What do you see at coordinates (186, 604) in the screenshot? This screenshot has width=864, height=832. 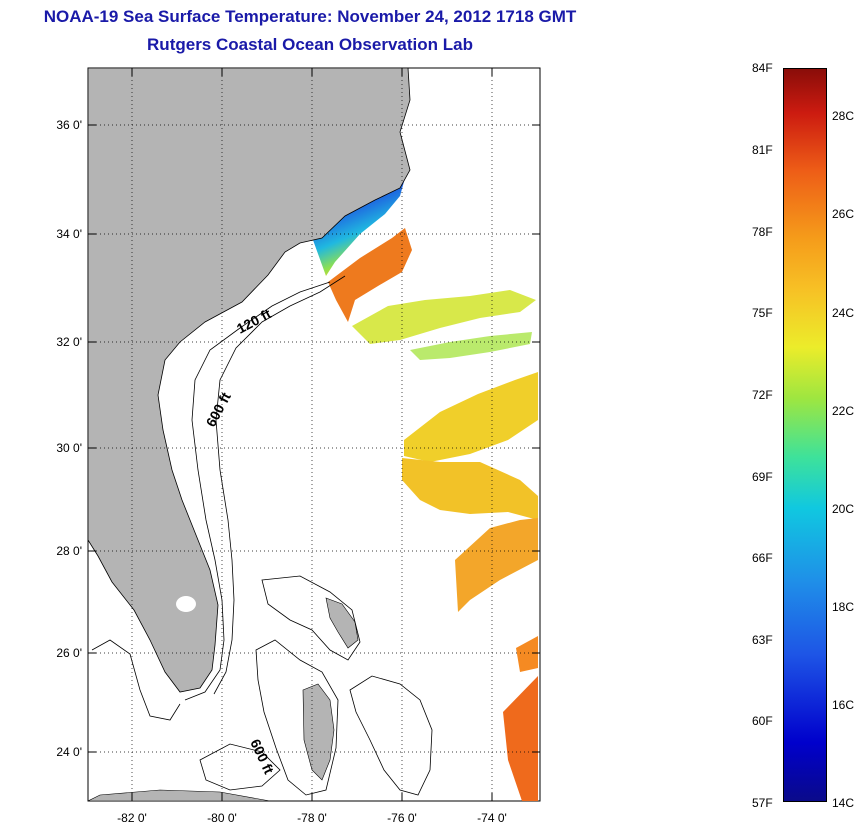 I see `lake-okeechobee` at bounding box center [186, 604].